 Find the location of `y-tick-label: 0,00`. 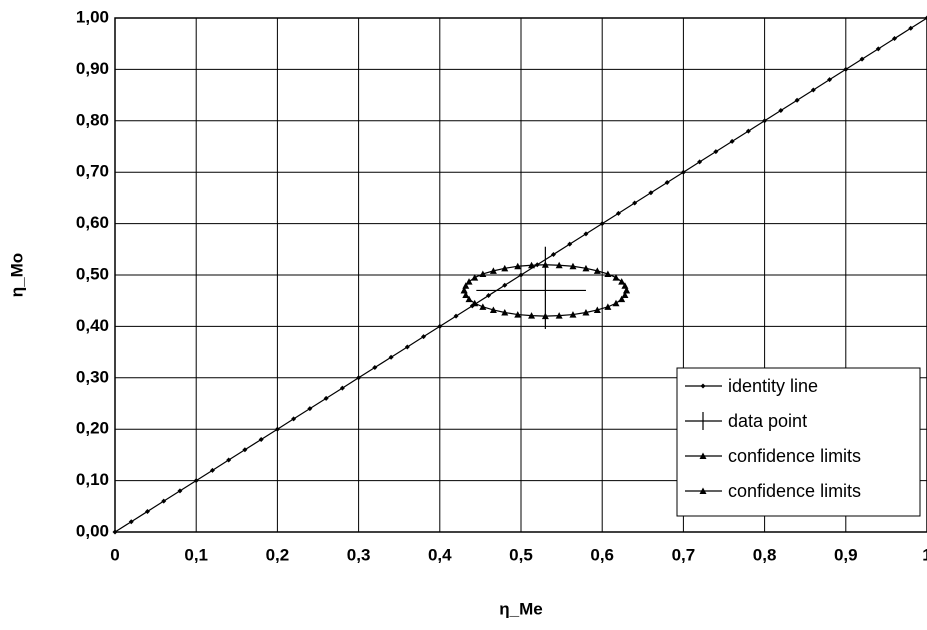

y-tick-label: 0,00 is located at coordinates (92, 530).